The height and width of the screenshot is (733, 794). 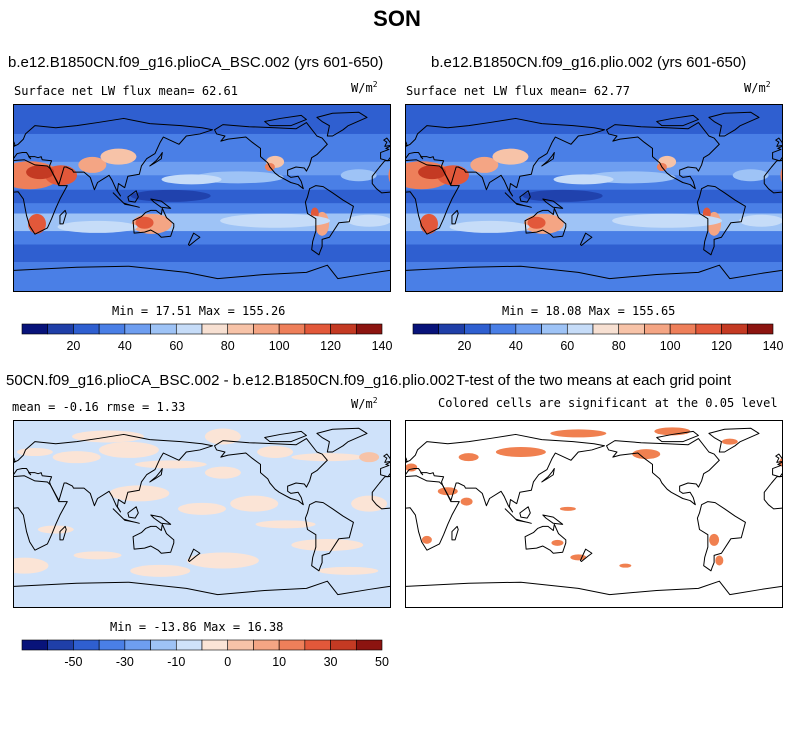 I want to click on colorbar-tick-label: 80, so click(x=619, y=346).